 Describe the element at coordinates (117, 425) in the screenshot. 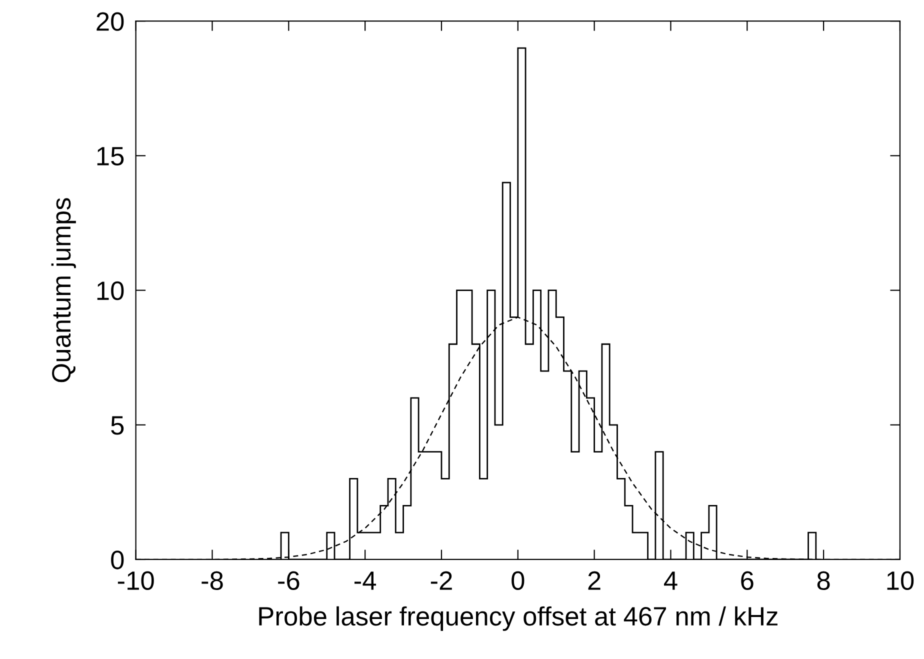

I see `y-tick-label: 5` at that location.